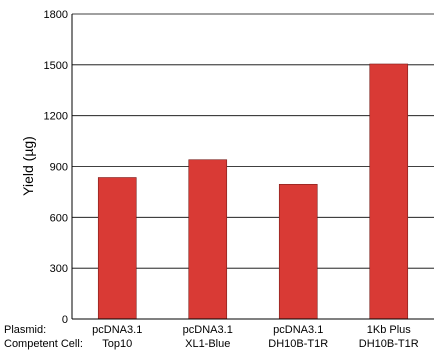 This screenshot has width=436, height=351. Describe the element at coordinates (59, 168) in the screenshot. I see `y-tick-label: 900` at that location.